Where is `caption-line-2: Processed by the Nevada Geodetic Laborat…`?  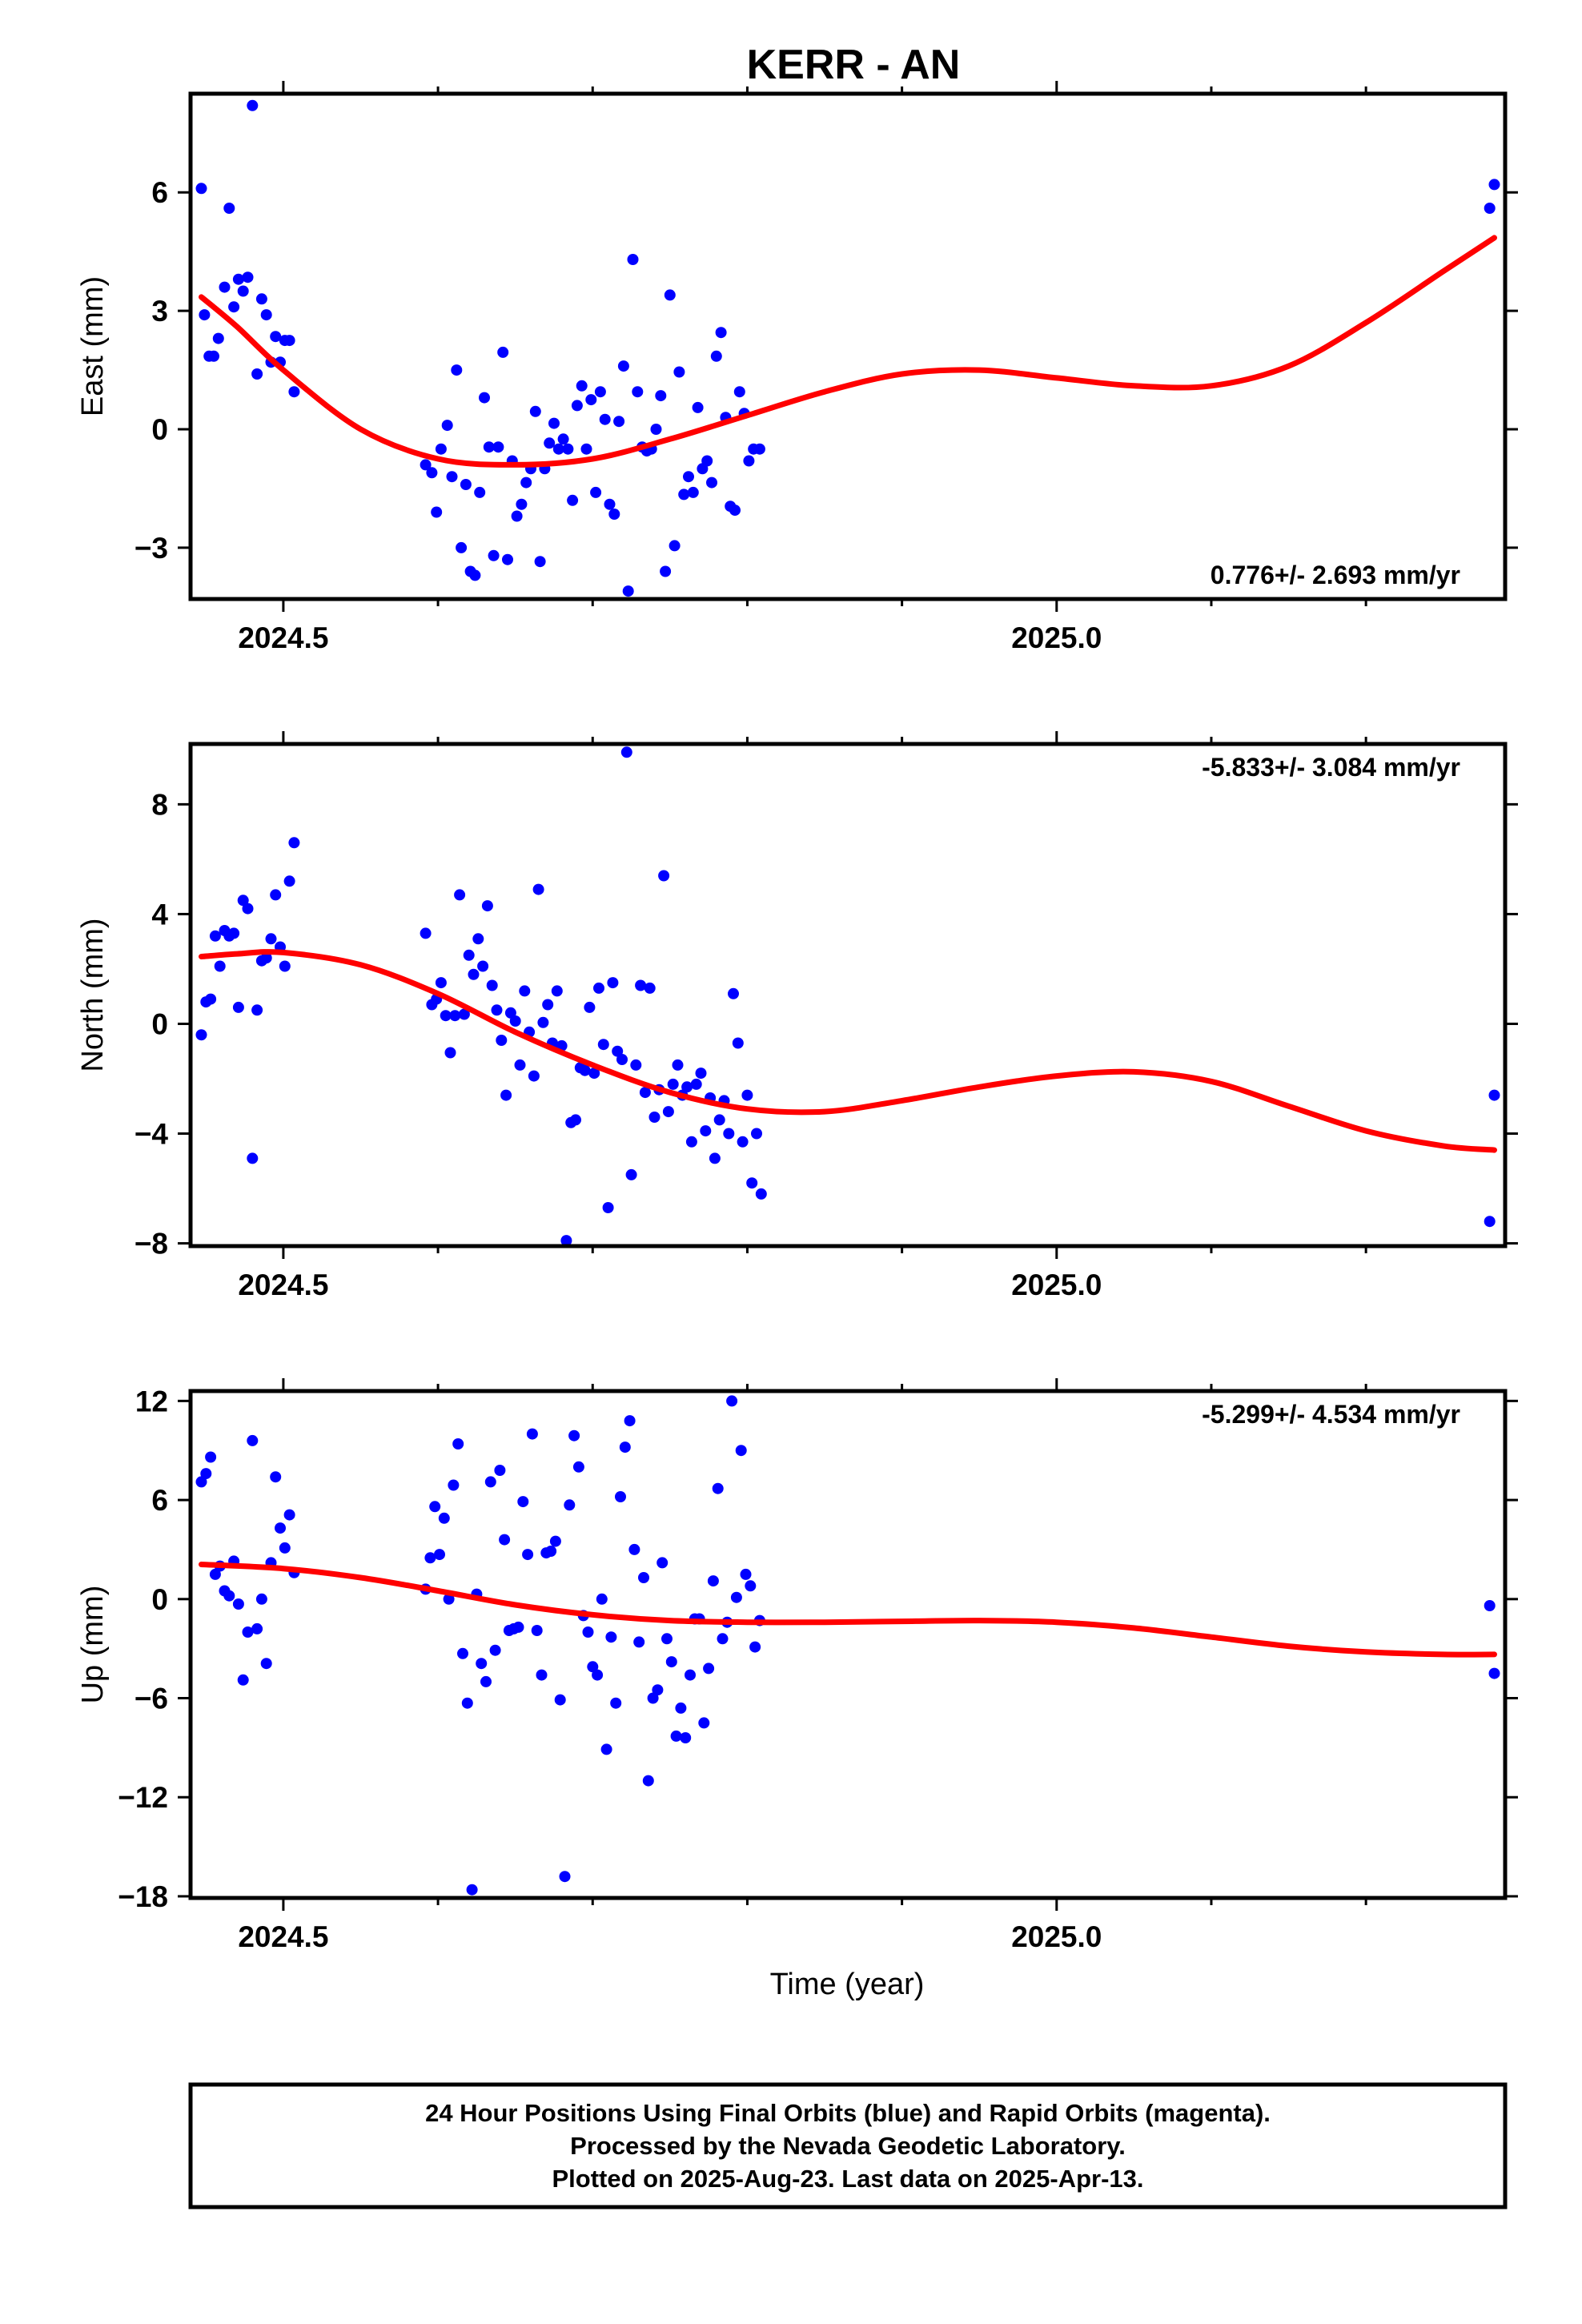 caption-line-2: Processed by the Nevada Geodetic Laborat… is located at coordinates (848, 2146).